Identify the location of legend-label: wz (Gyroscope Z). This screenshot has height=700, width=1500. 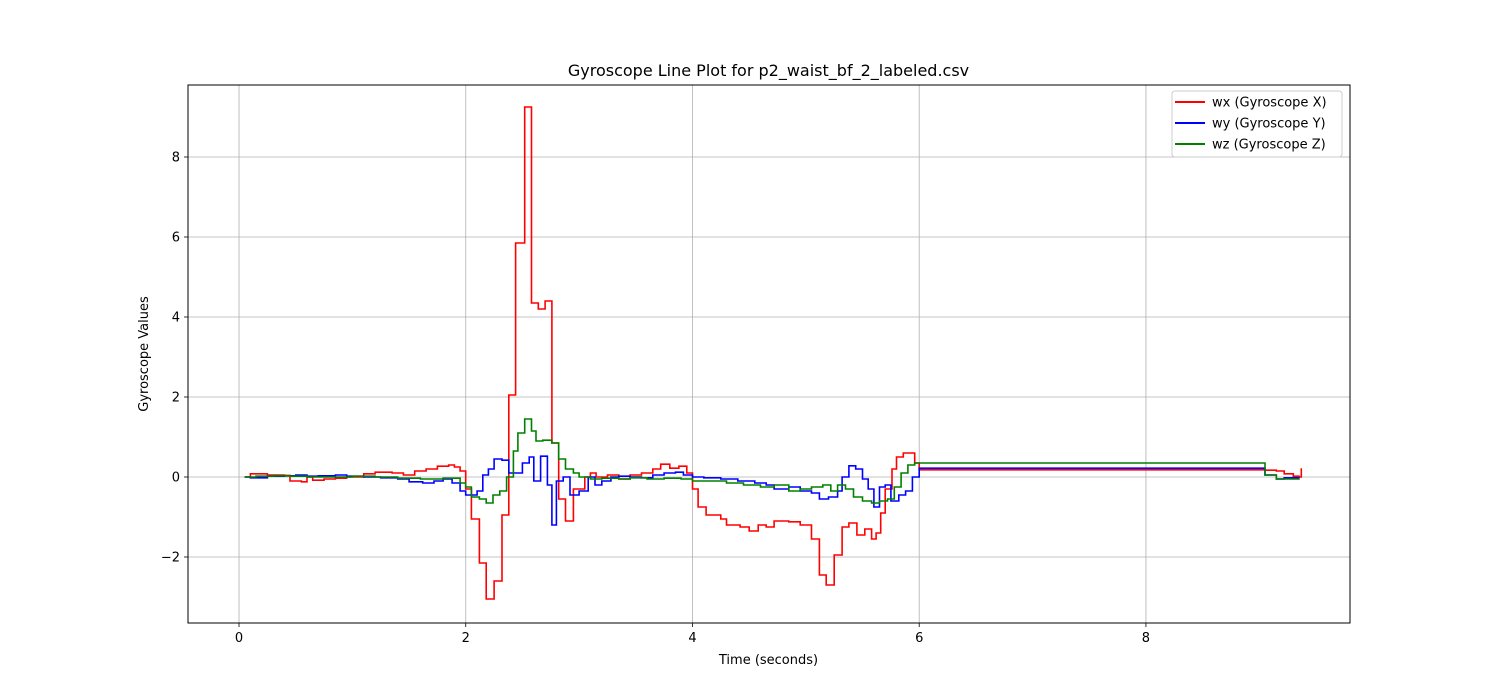
(1269, 145).